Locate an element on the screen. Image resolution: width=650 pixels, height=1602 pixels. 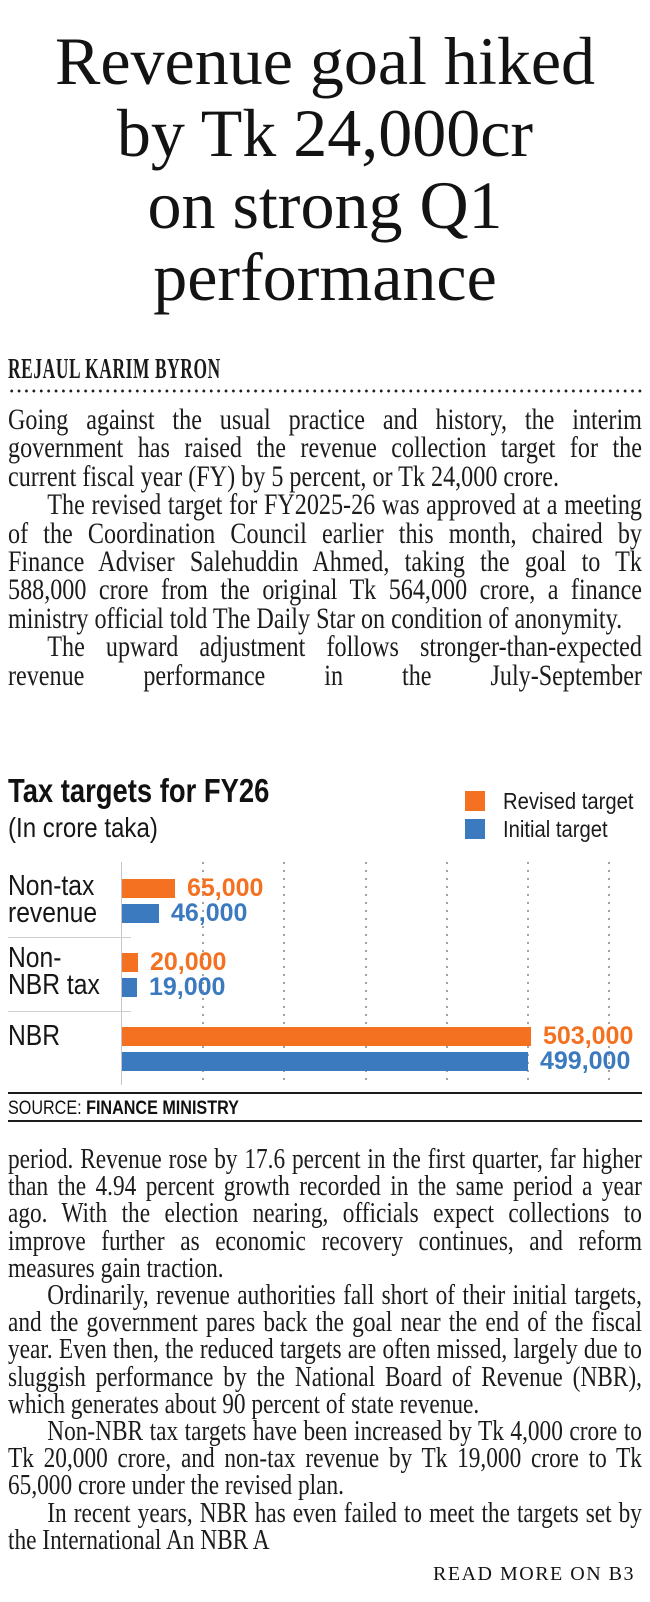
headline-line-4: performance is located at coordinates (325, 277).